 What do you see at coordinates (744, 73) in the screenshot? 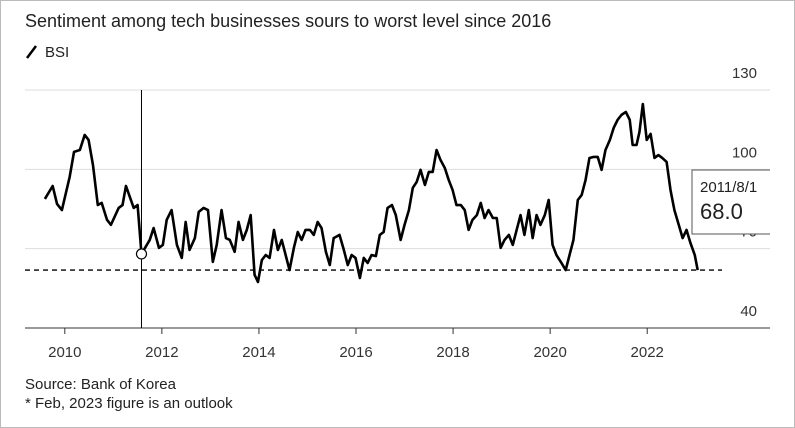
I see `y-tick-label: 130` at bounding box center [744, 73].